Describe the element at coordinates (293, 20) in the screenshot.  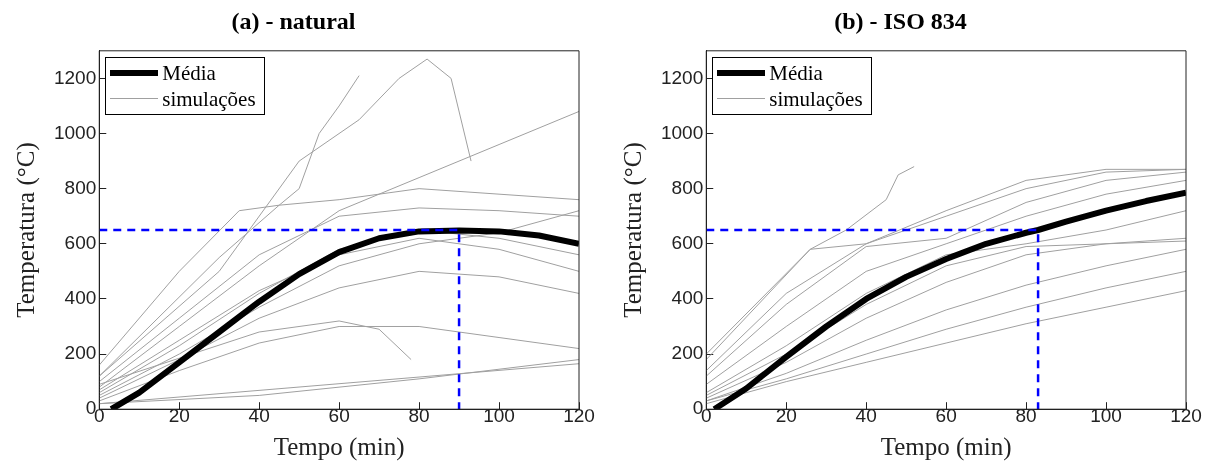
I see `chart-title: (a) - natural` at that location.